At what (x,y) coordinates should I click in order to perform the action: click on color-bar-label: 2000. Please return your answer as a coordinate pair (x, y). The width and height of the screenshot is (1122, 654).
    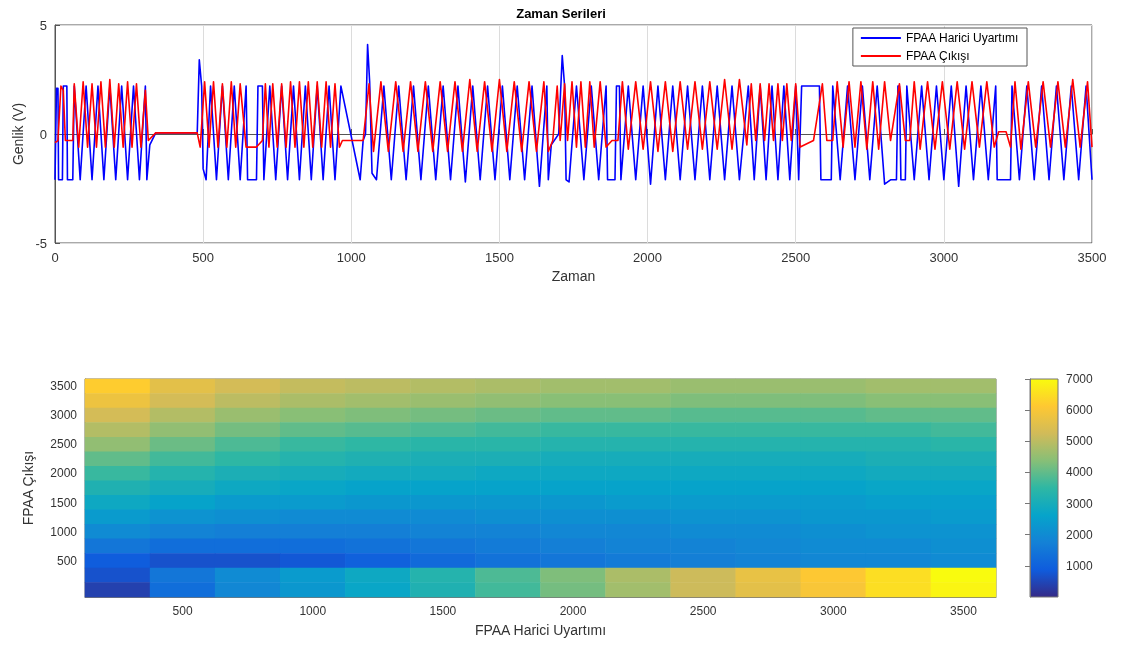
    Looking at the image, I should click on (1080, 534).